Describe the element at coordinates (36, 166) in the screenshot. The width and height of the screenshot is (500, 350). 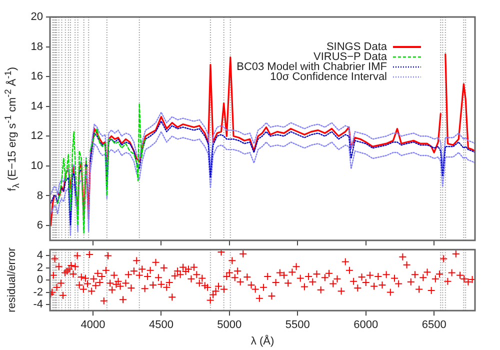
I see `y-tick-label: 10` at that location.